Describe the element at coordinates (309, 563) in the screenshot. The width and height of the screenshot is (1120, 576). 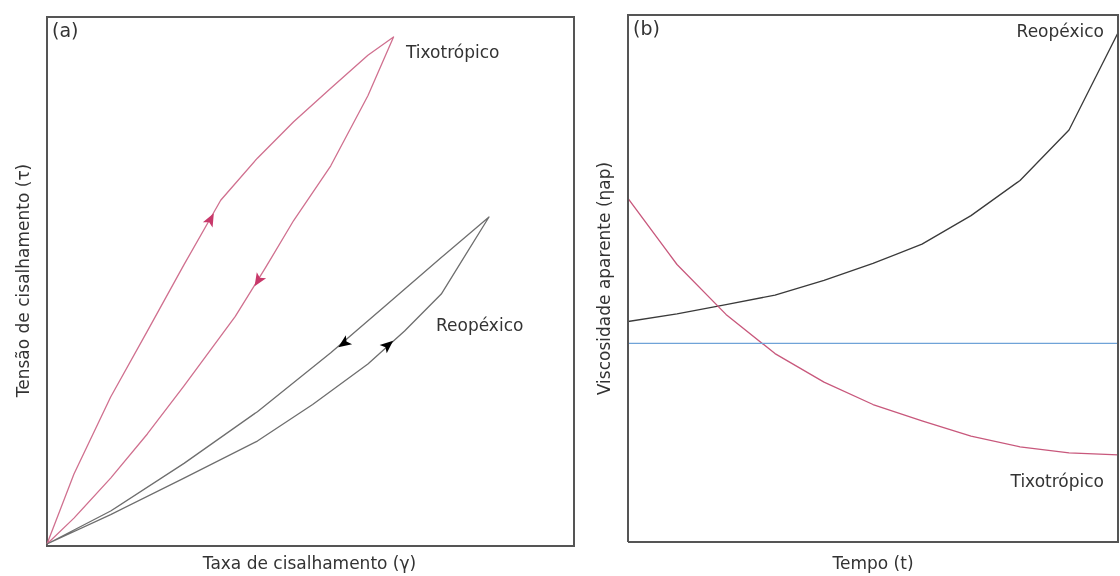
I see `text: Taxa de cisalhamento (γ)` at that location.